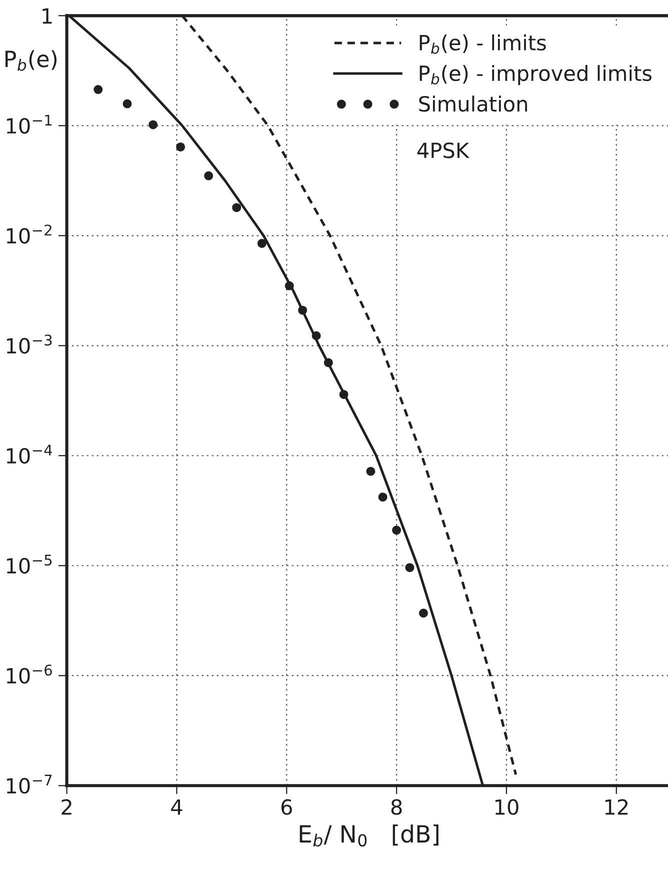  I want to click on x-tick-label: 4, so click(176, 807).